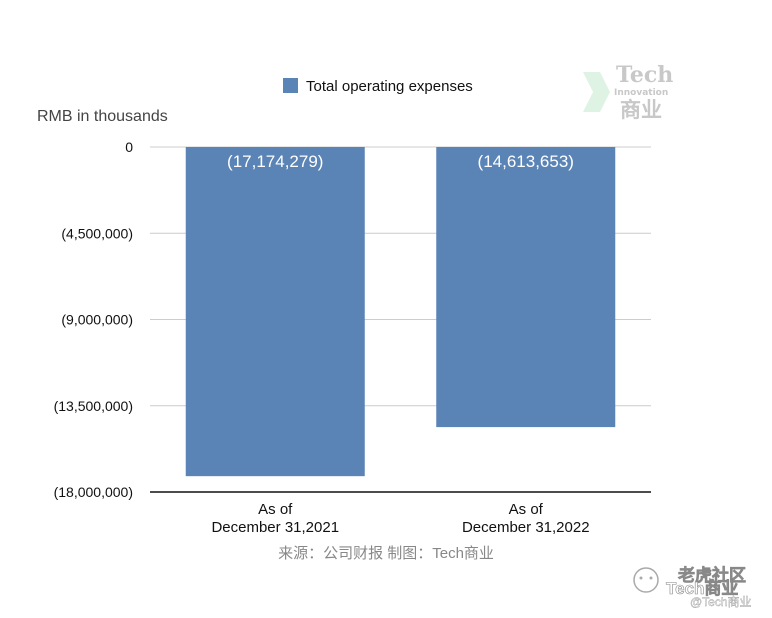  I want to click on watermark-logo-word: Tech, so click(644, 75).